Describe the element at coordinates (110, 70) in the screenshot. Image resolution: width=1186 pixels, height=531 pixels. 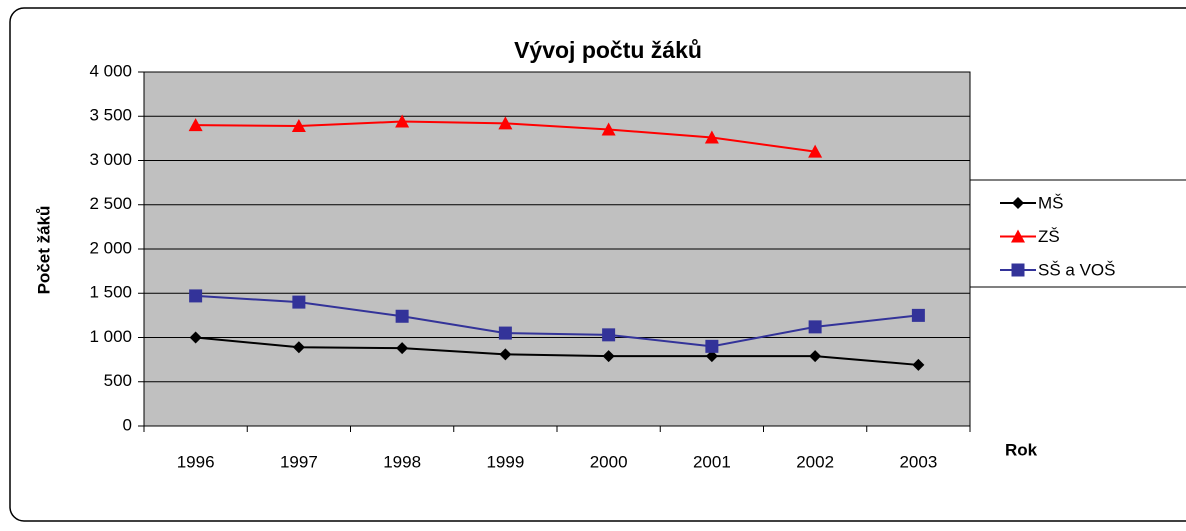
I see `y-tick-label: 4 000` at that location.